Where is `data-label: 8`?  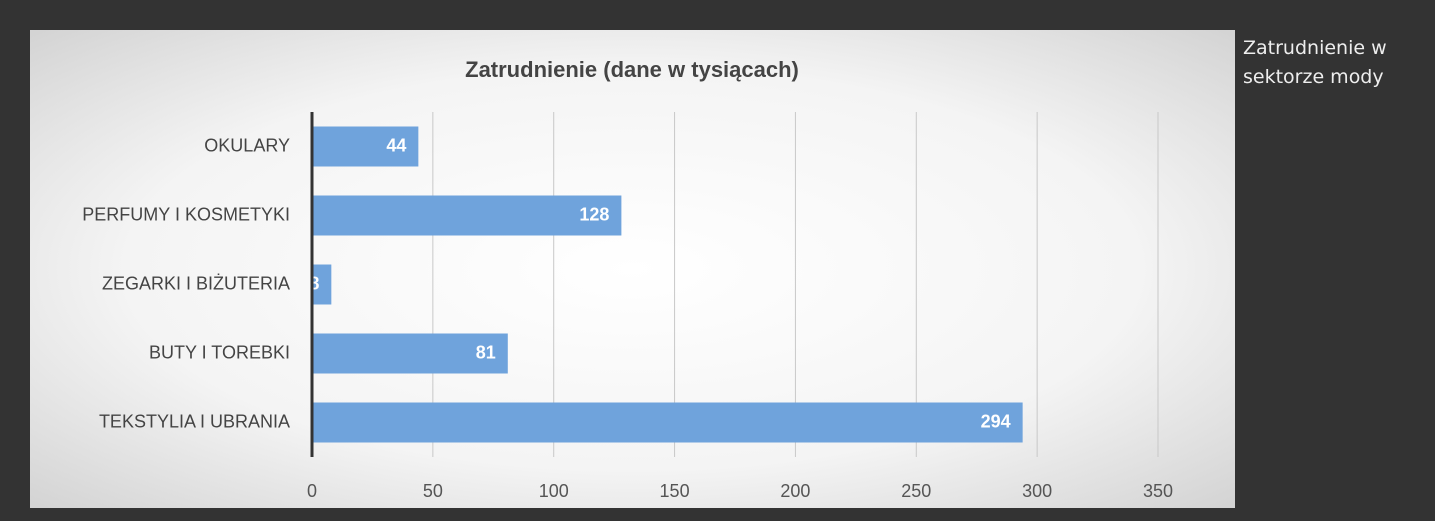 data-label: 8 is located at coordinates (314, 283).